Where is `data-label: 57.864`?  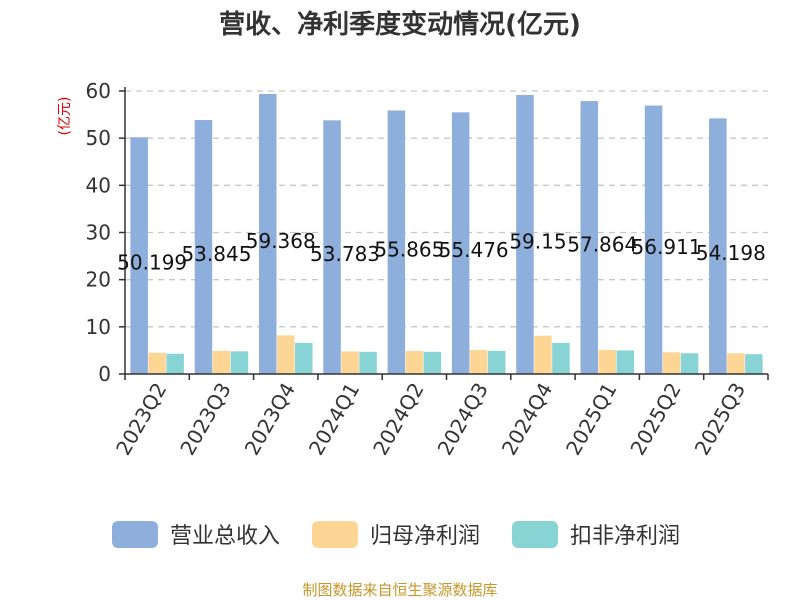
data-label: 57.864 is located at coordinates (602, 245).